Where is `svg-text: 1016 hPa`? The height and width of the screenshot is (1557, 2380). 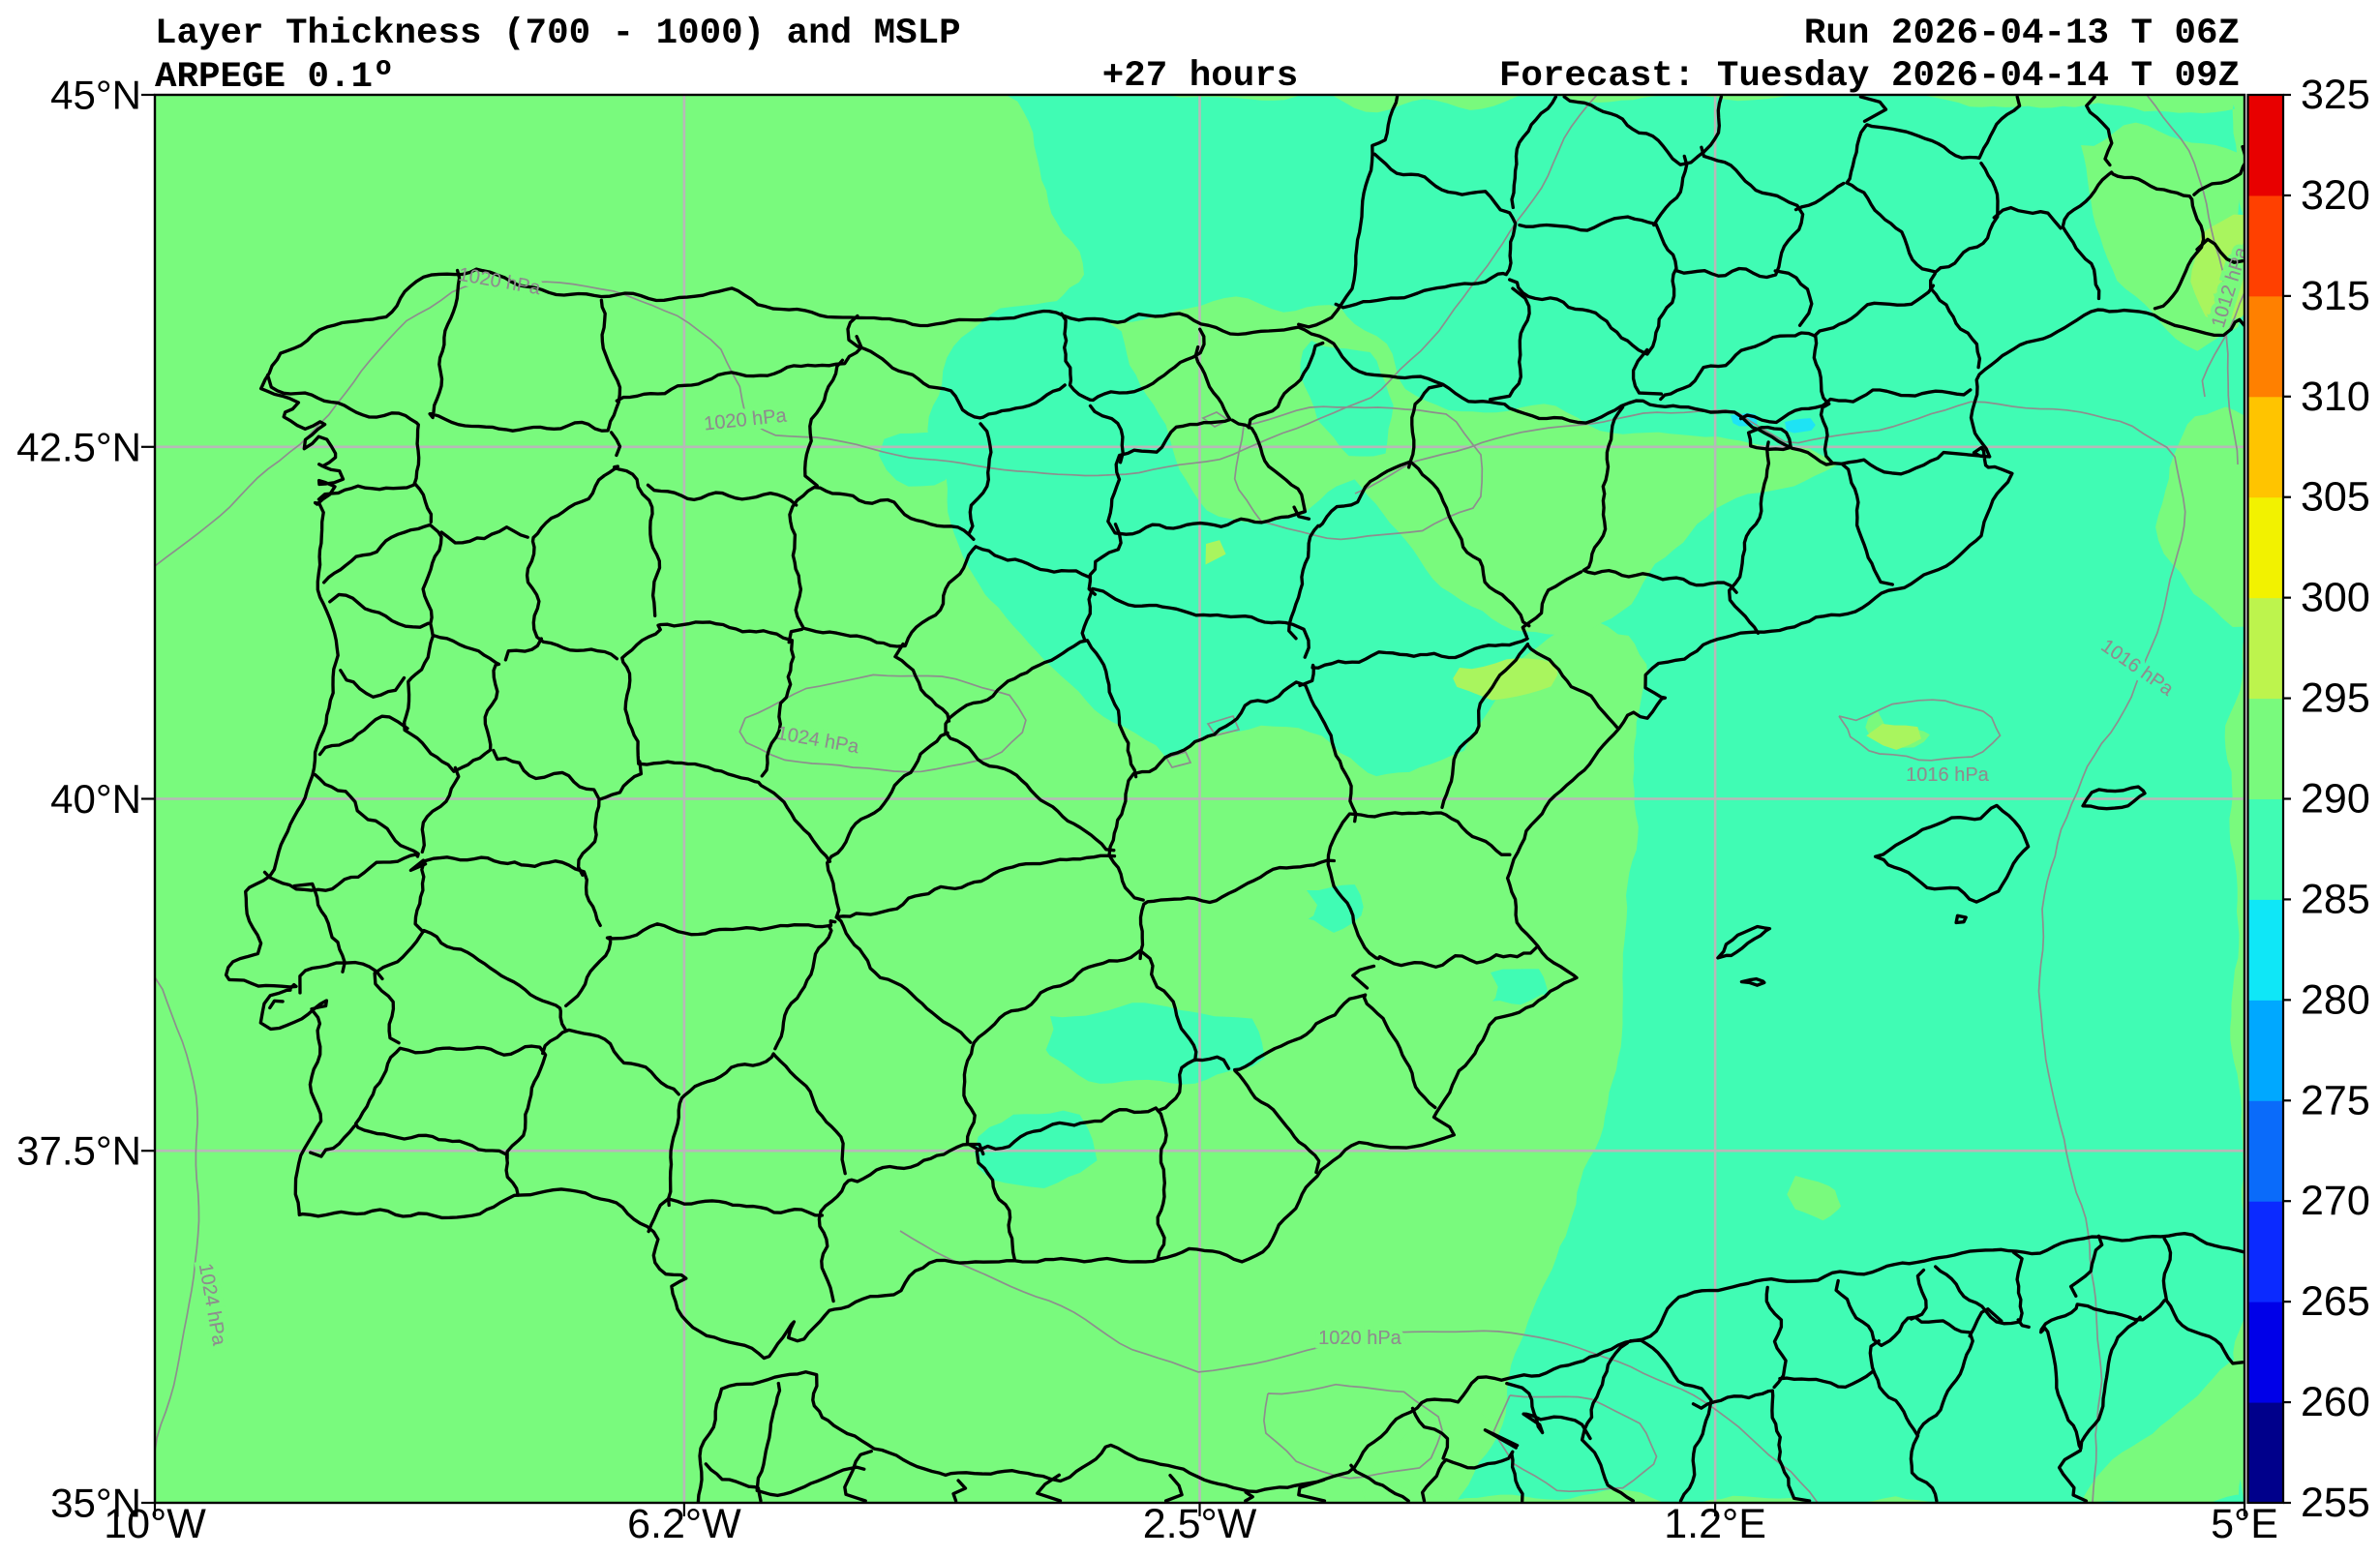
svg-text: 1016 hPa is located at coordinates (1948, 775).